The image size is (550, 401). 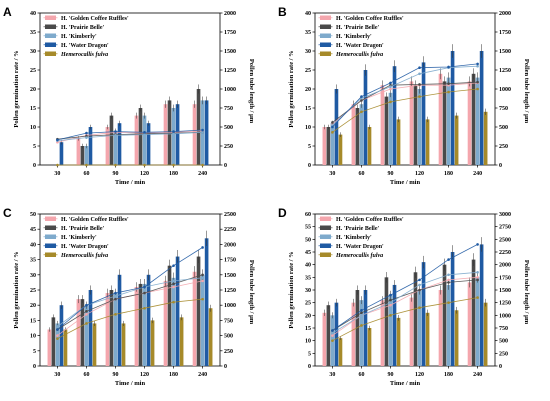 What do you see at coordinates (33, 33) in the screenshot?
I see `y-tick-label: 35` at bounding box center [33, 33].